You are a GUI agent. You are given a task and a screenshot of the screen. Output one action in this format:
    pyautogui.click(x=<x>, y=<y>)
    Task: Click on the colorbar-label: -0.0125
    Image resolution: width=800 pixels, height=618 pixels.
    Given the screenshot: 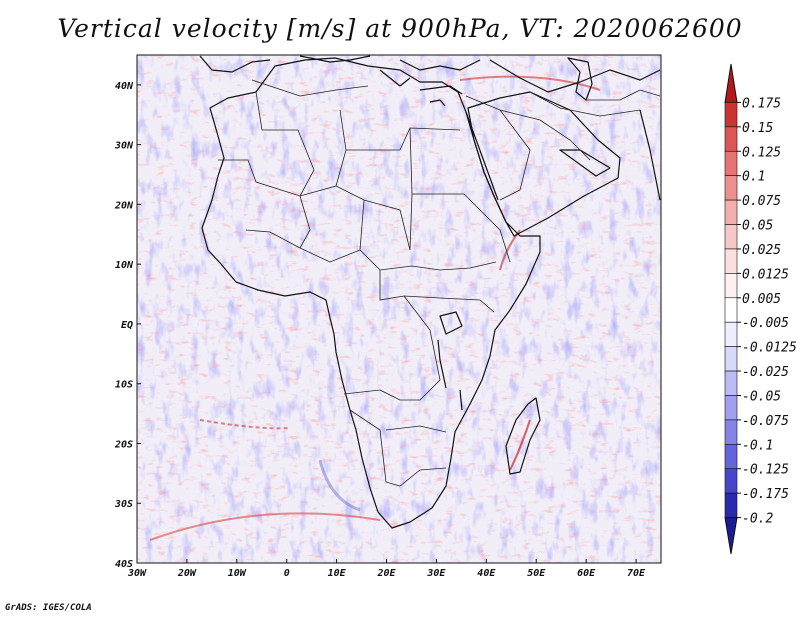 What is the action you would take?
    pyautogui.click(x=769, y=348)
    